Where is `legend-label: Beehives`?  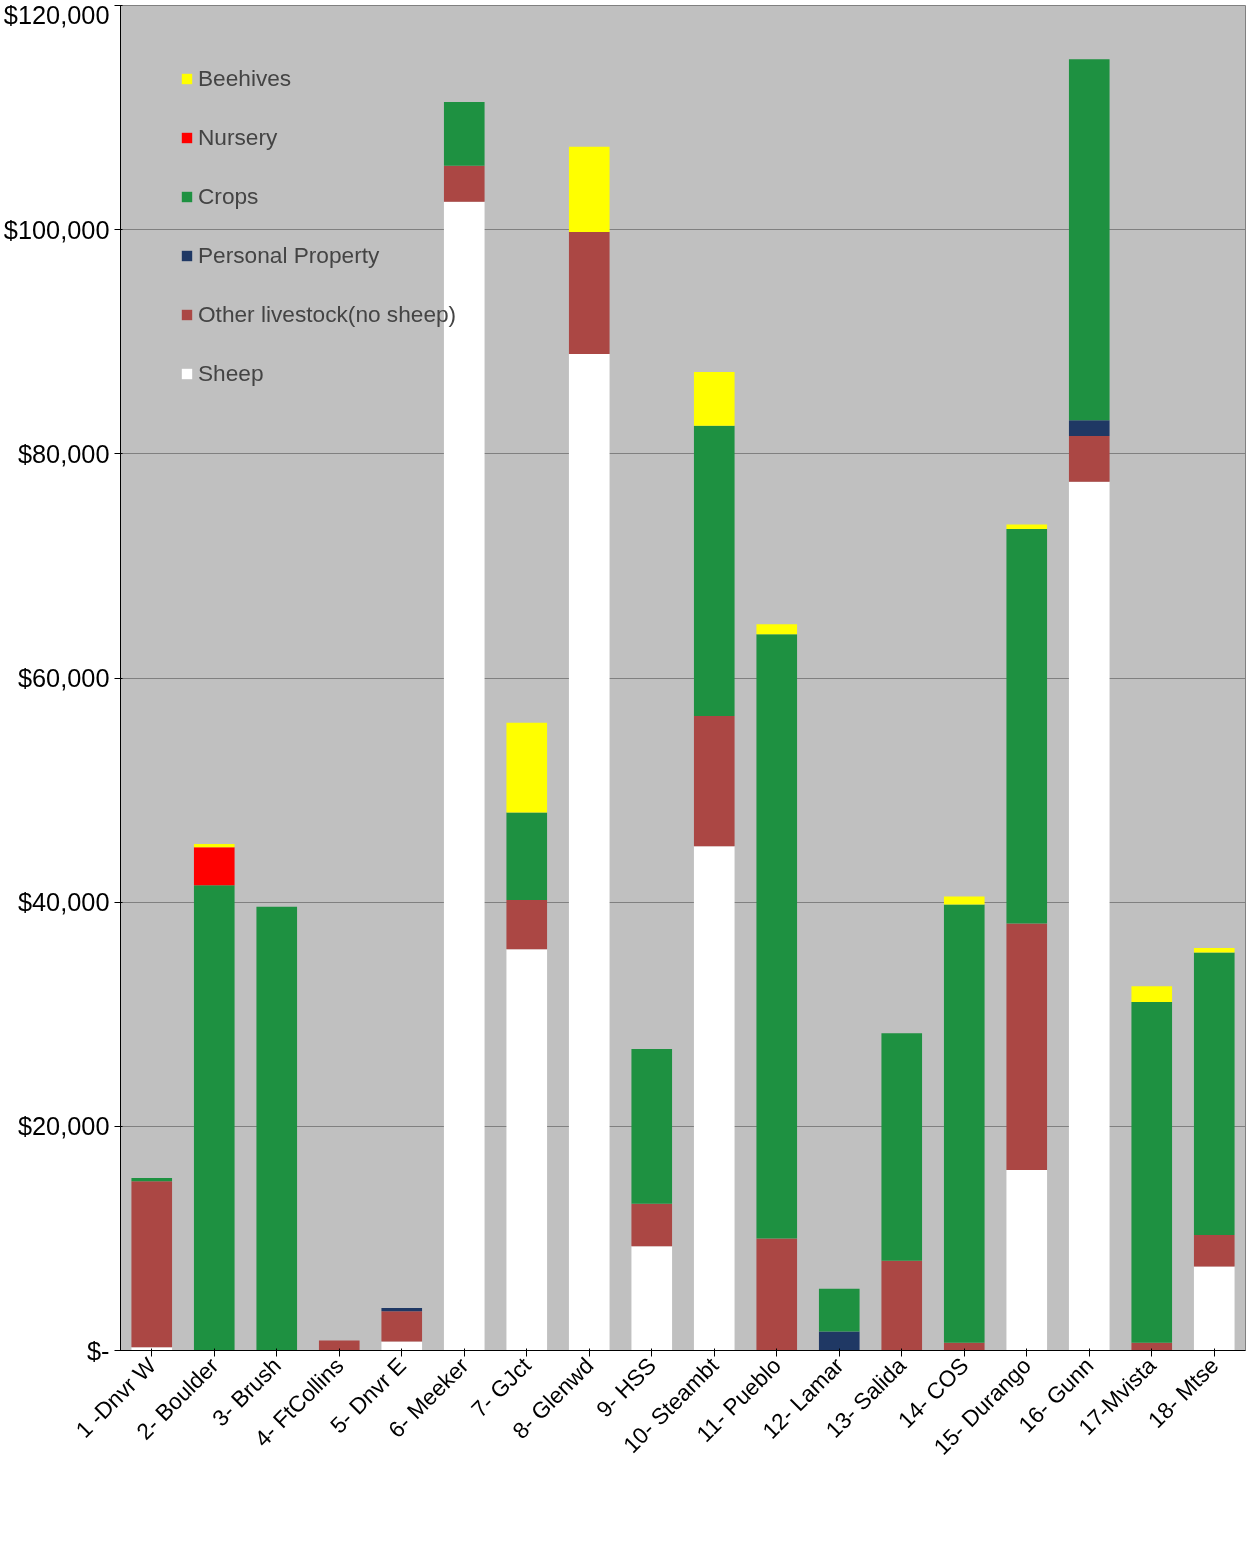 legend-label: Beehives is located at coordinates (245, 78).